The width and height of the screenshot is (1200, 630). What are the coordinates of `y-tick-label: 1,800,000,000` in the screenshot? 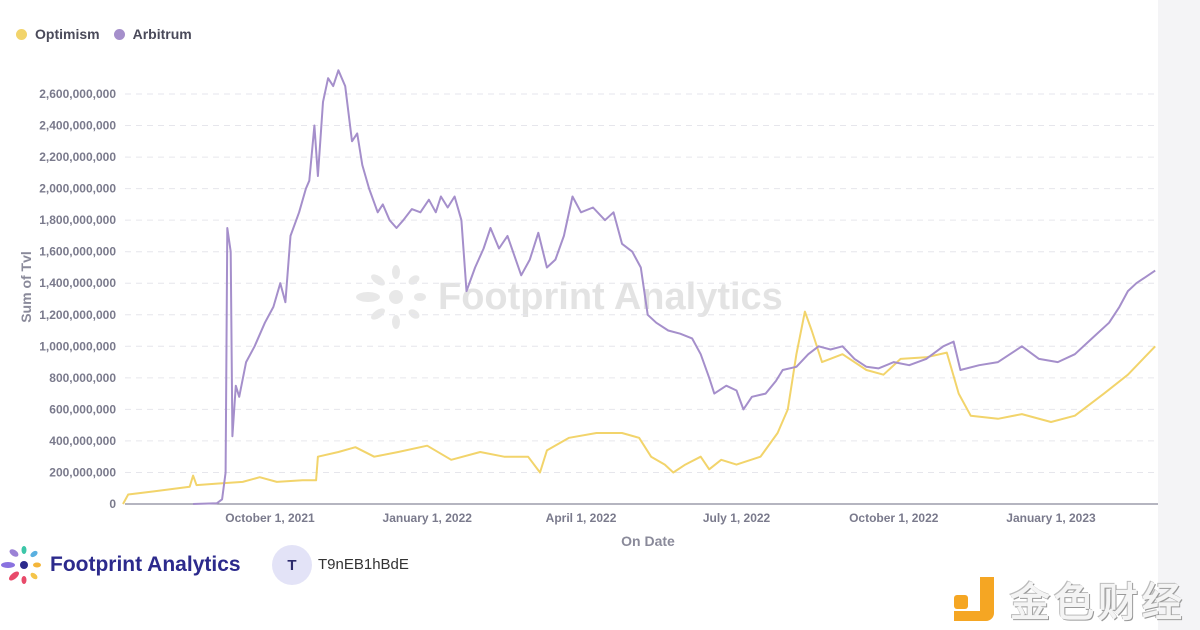 It's located at (77, 220).